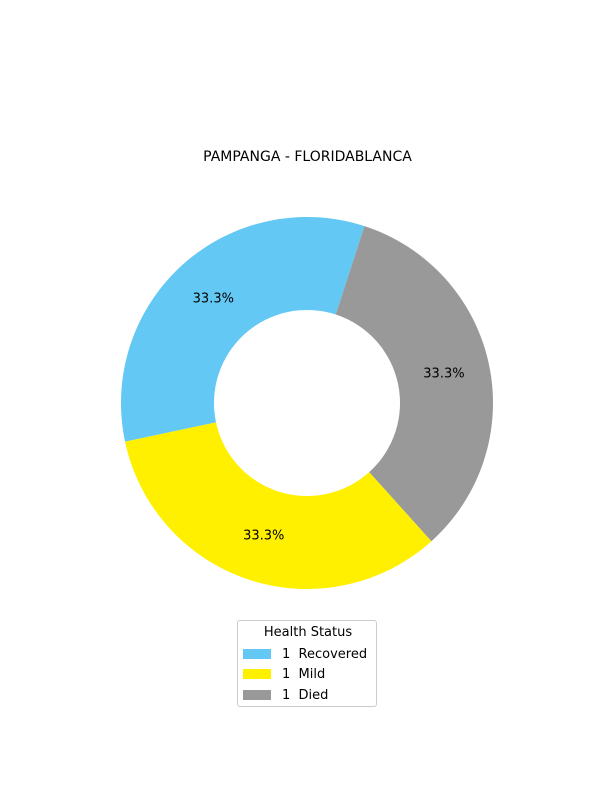 The image size is (600, 800). What do you see at coordinates (307, 663) in the screenshot?
I see `legend: Health Status 1 Recovered 1 Mild 1 Died` at bounding box center [307, 663].